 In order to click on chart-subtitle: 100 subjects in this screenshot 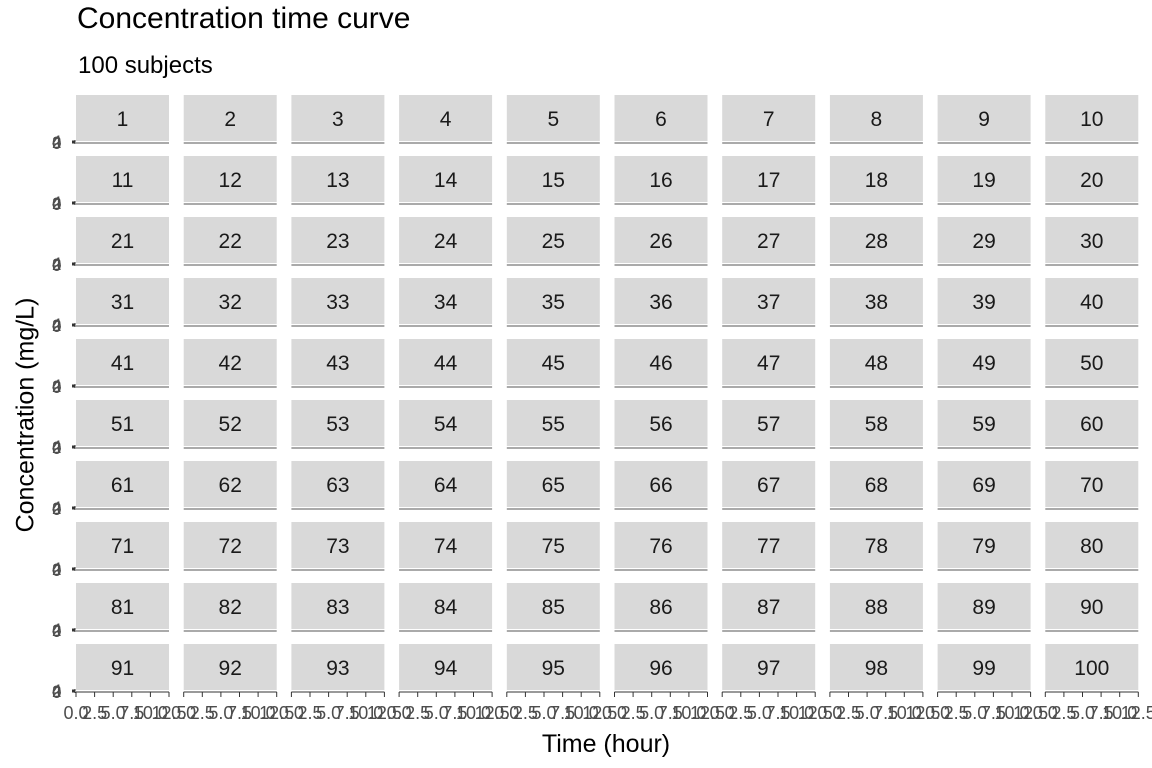, I will do `click(145, 65)`.